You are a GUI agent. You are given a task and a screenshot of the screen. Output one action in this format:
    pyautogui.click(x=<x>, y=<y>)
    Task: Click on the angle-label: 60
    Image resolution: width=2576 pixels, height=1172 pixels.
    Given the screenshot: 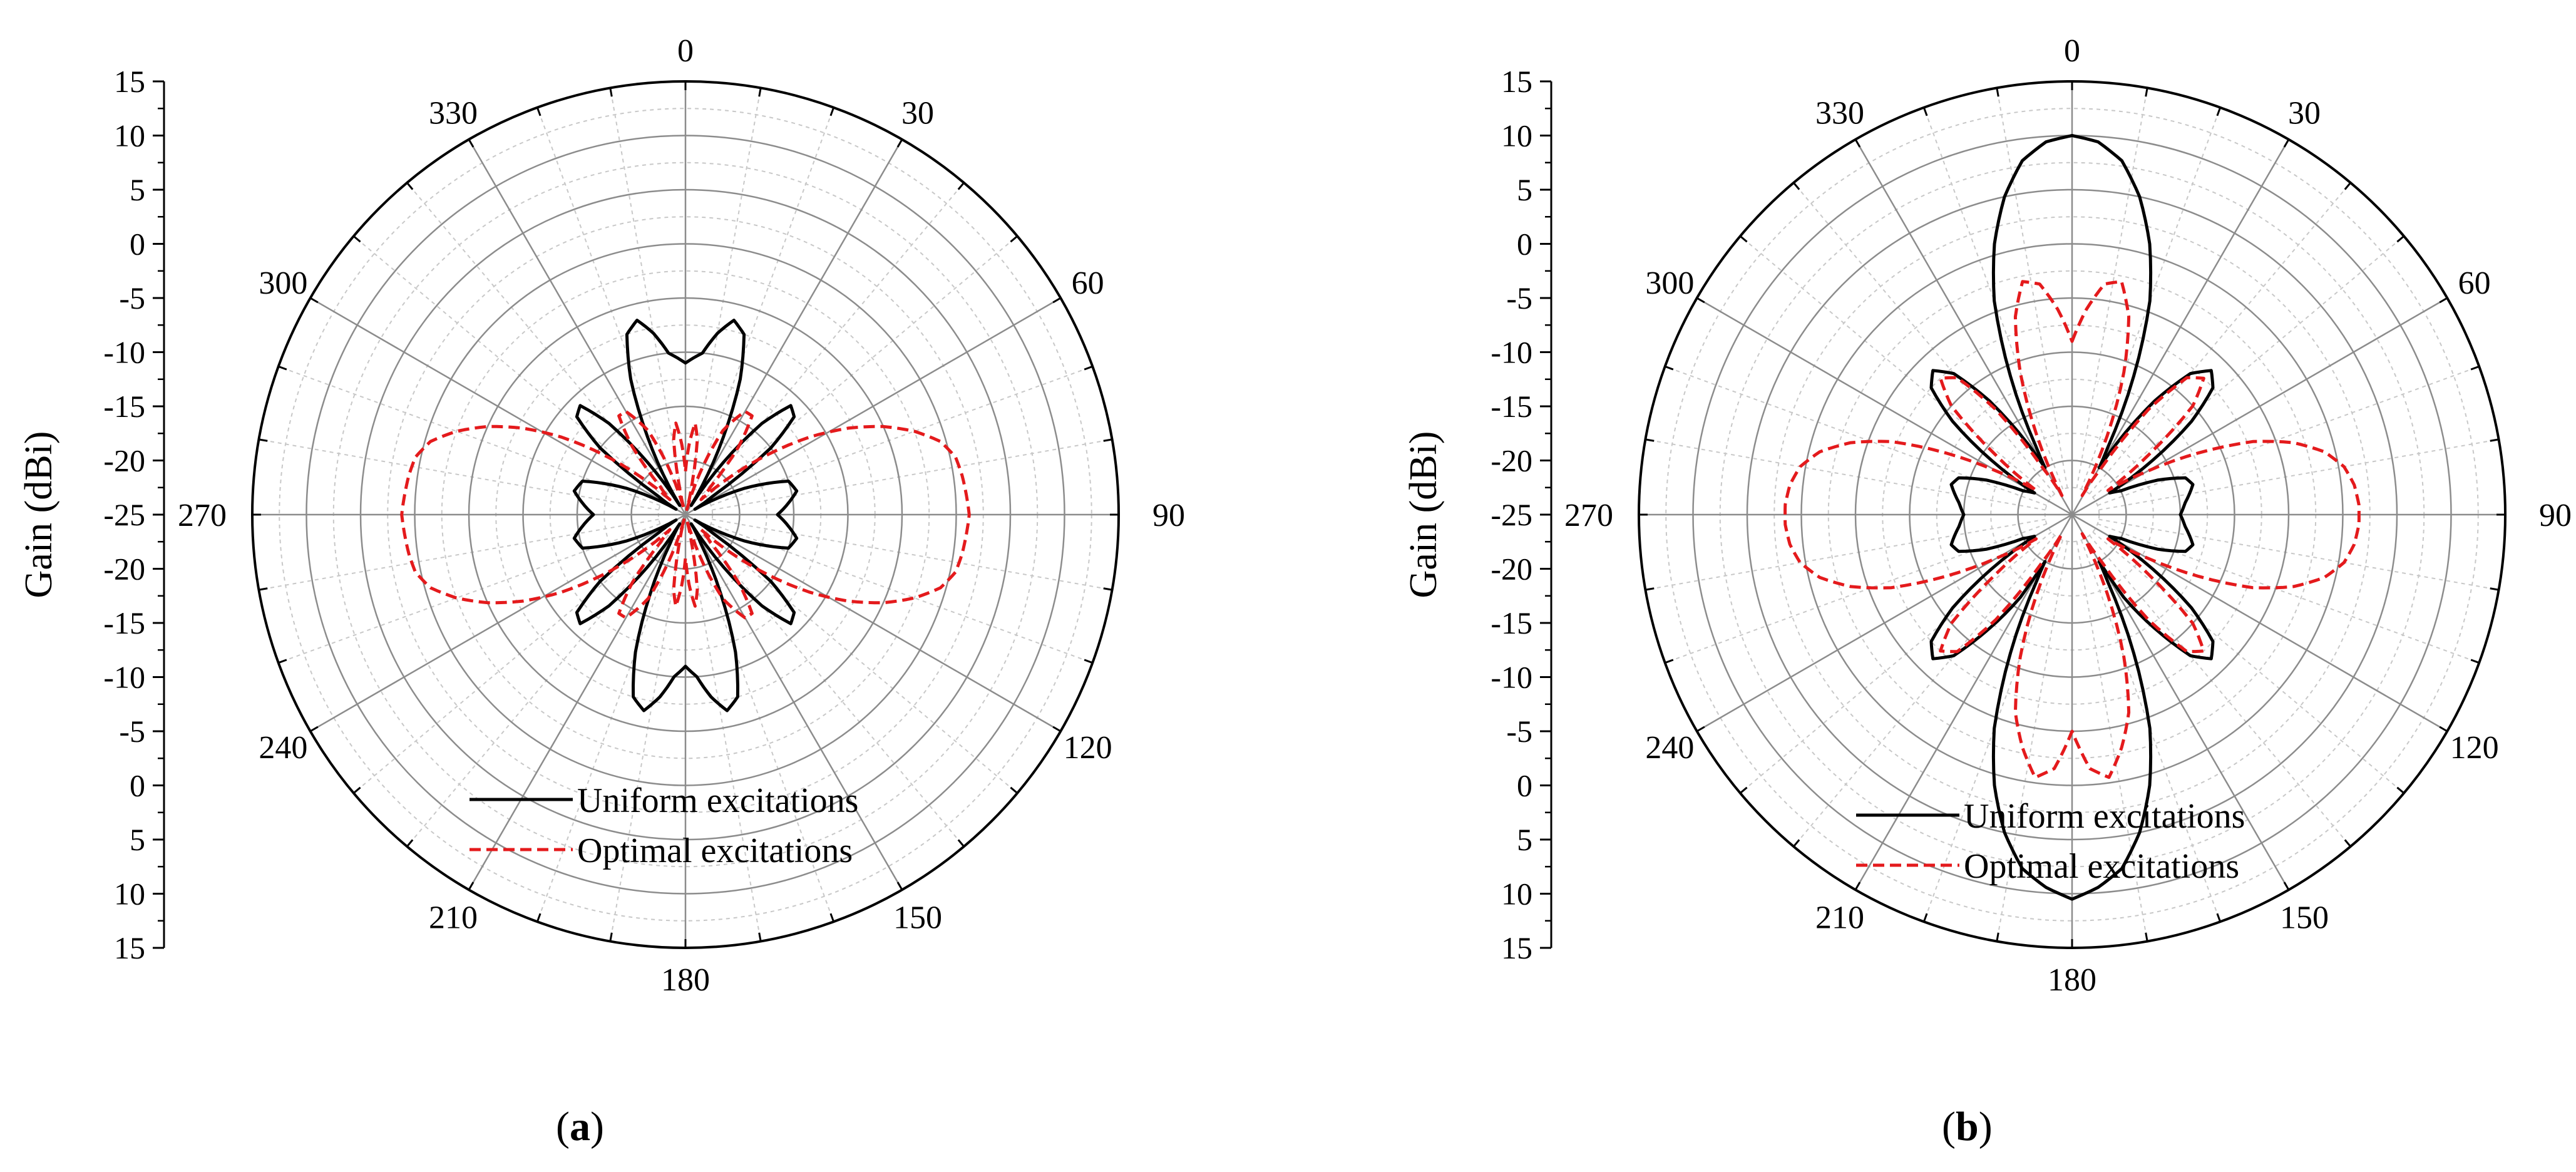 What is the action you would take?
    pyautogui.click(x=1088, y=283)
    